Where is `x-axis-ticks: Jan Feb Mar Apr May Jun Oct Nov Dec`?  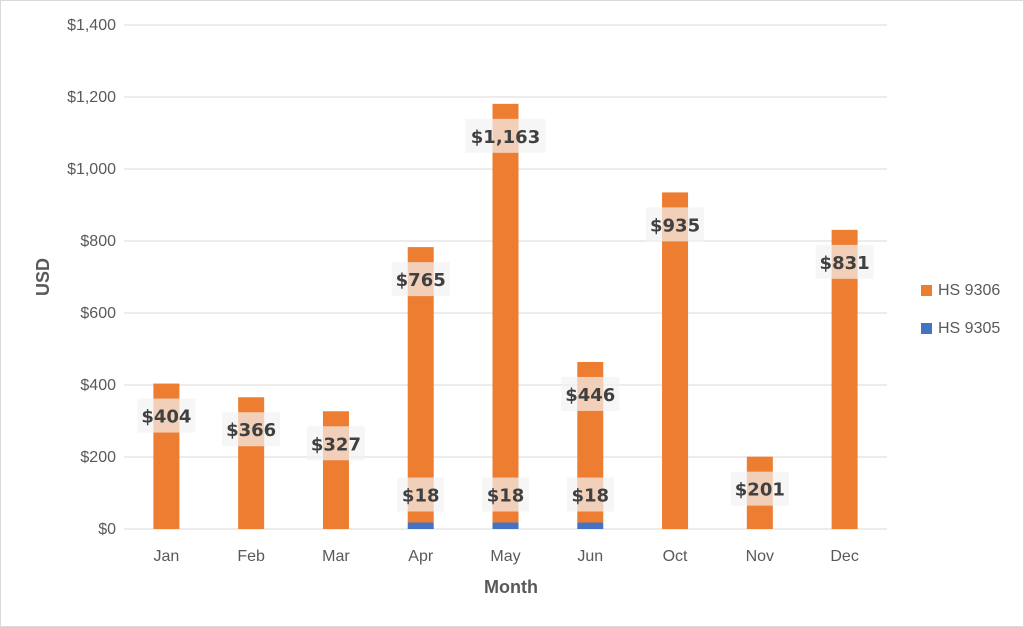 x-axis-ticks: Jan Feb Mar Apr May Jun Oct Nov Dec is located at coordinates (505, 556).